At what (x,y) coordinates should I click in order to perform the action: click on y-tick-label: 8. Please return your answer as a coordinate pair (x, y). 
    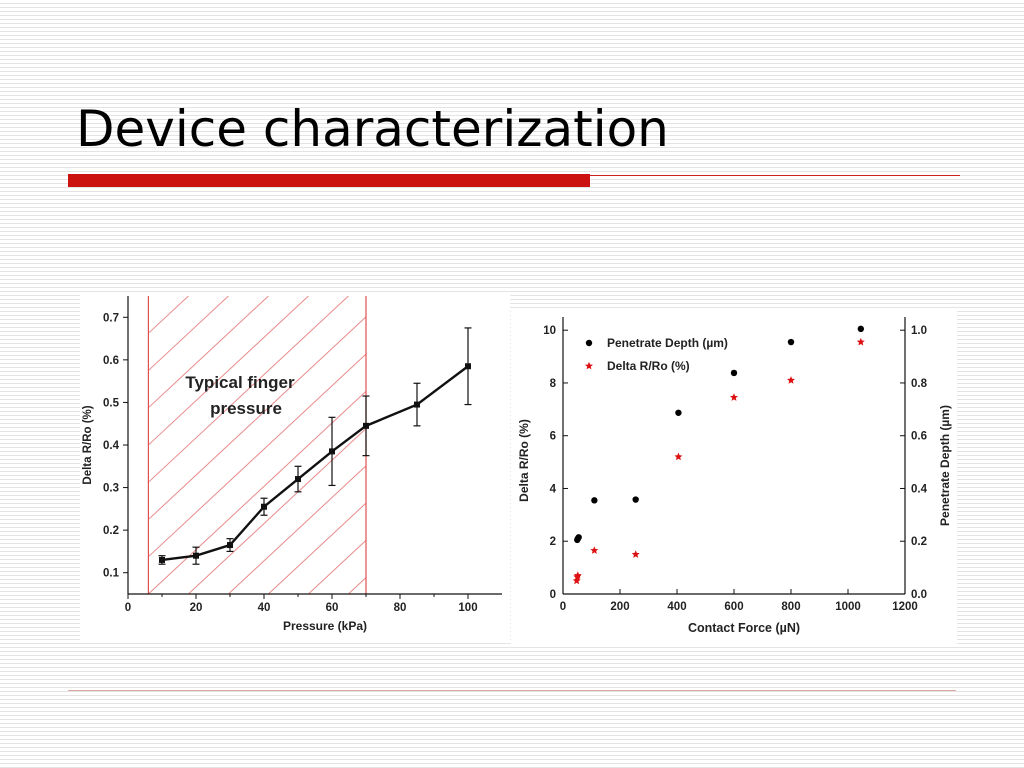
    Looking at the image, I should click on (553, 384).